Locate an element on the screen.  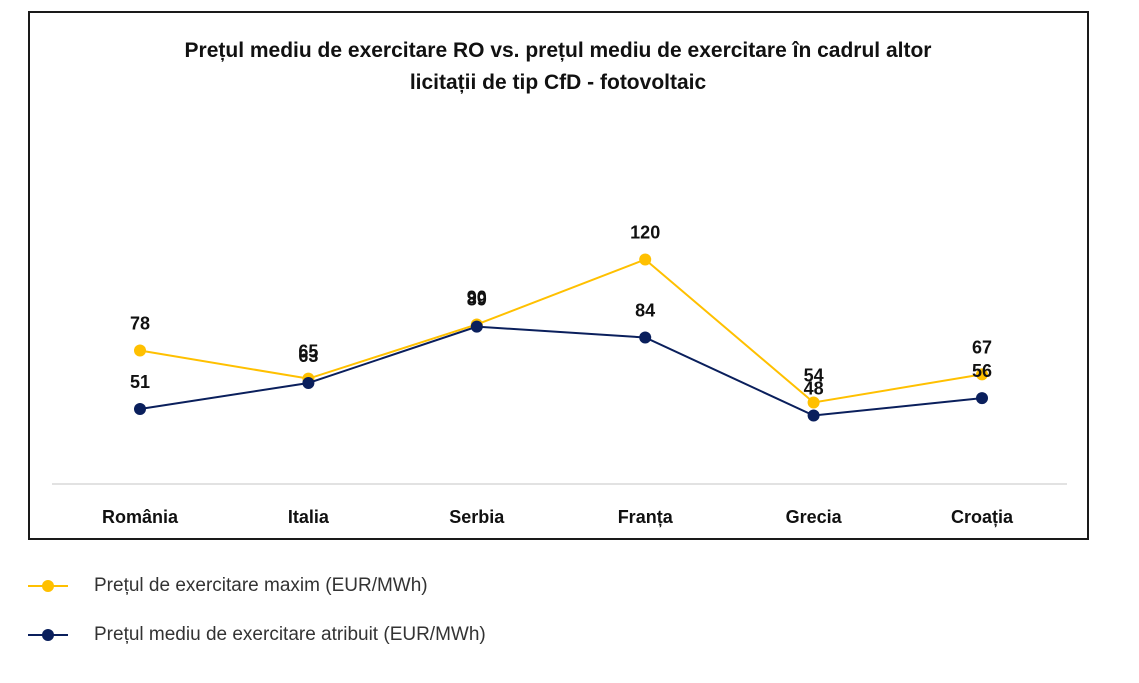
x-tick-label-croatia: Croația is located at coordinates (982, 517).